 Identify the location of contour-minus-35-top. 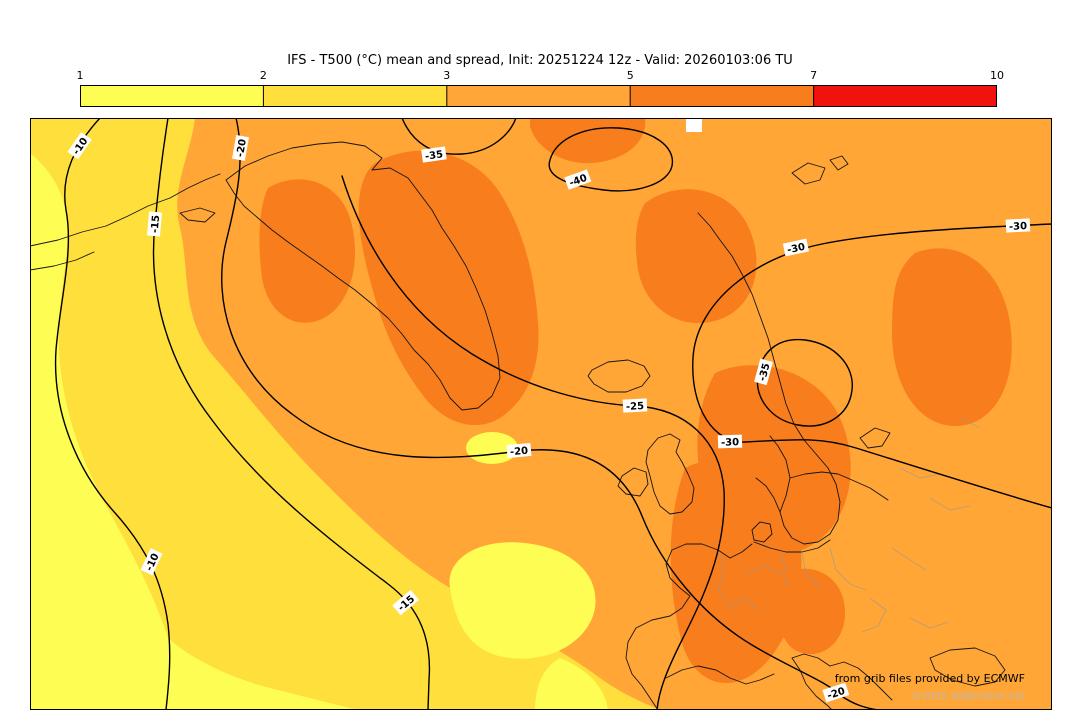
(459, 136).